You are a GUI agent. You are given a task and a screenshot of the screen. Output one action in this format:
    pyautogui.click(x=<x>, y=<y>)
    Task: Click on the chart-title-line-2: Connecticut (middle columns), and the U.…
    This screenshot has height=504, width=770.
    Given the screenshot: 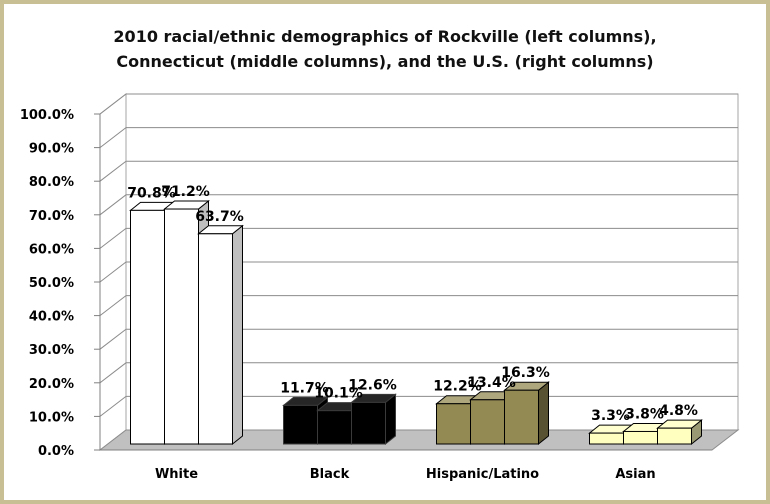 What is the action you would take?
    pyautogui.click(x=385, y=61)
    